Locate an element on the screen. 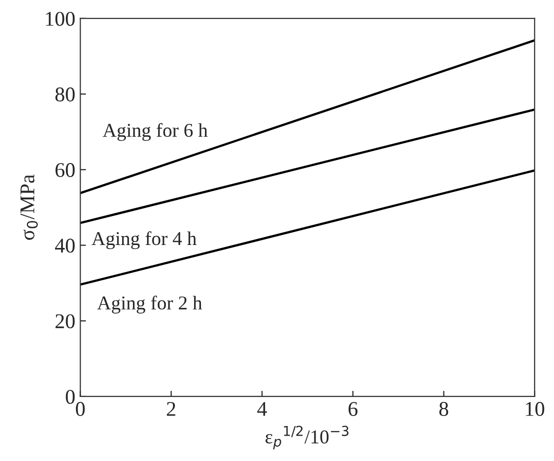 This screenshot has height=461, width=554. y-tick-label: 100 is located at coordinates (60, 19).